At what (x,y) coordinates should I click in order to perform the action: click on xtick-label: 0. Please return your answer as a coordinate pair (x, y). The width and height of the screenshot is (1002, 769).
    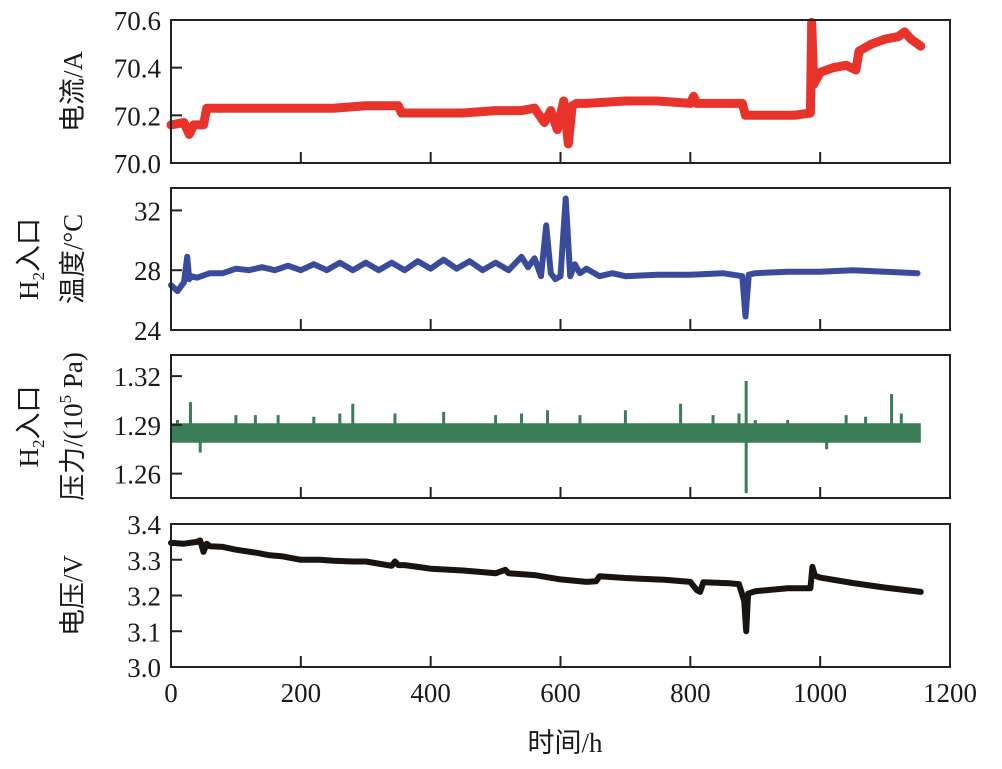
    Looking at the image, I should click on (171, 693).